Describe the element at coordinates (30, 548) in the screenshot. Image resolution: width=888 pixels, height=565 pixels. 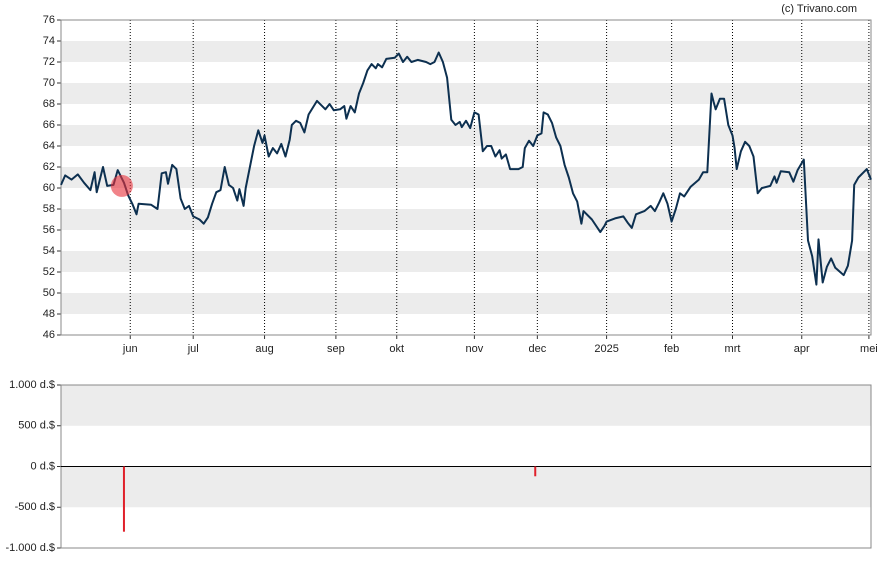
I see `y-tick-label: -1.000 d.$` at that location.